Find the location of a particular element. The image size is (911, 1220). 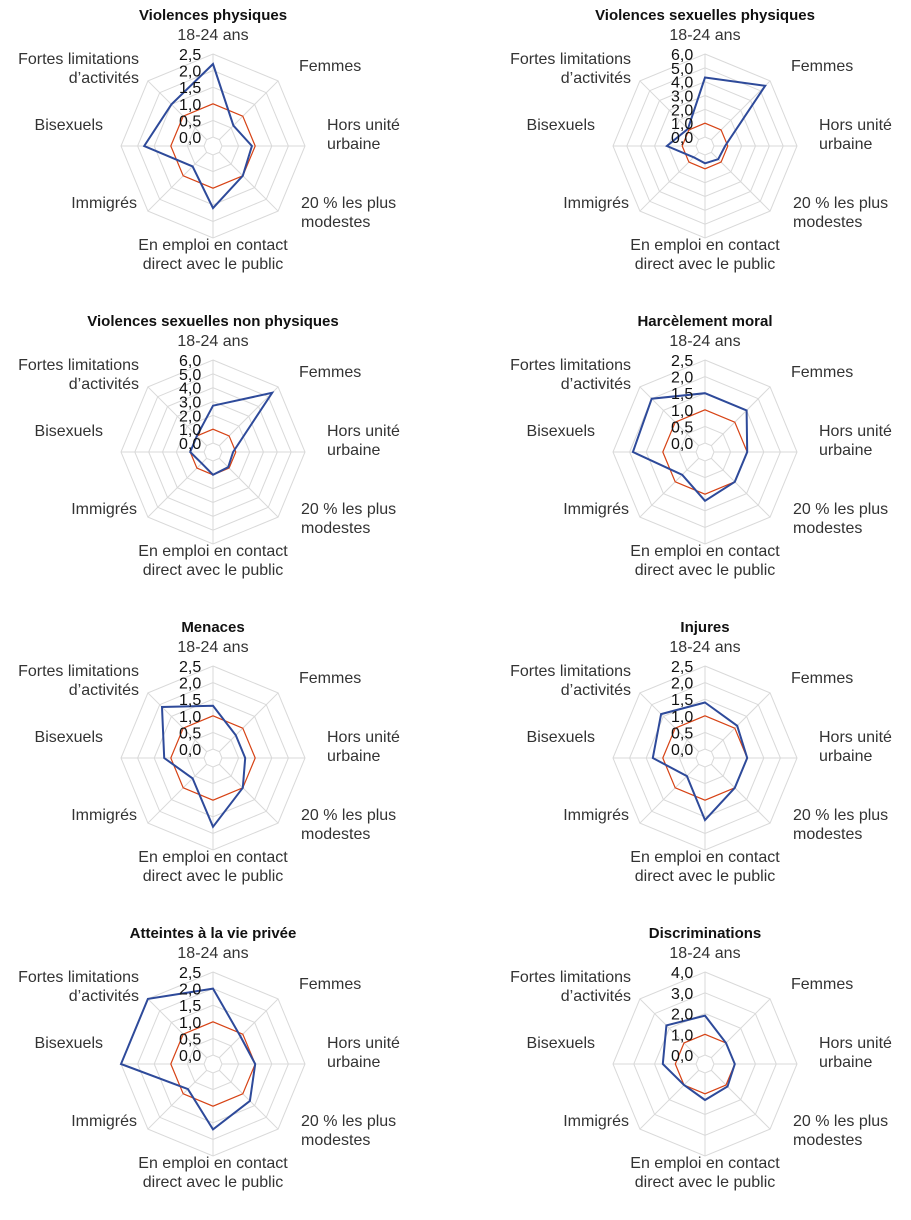

chart-title: Menaces is located at coordinates (212, 627).